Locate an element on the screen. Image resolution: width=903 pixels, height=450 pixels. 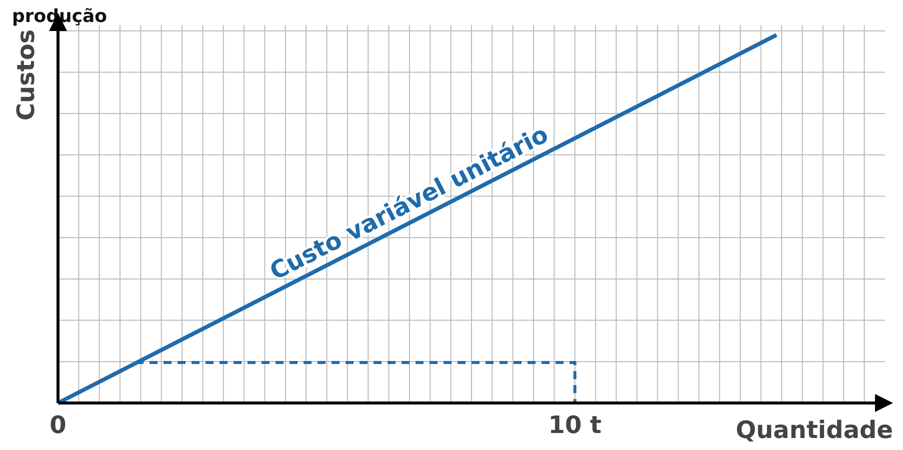
chart-title: produção is located at coordinates (60, 16).